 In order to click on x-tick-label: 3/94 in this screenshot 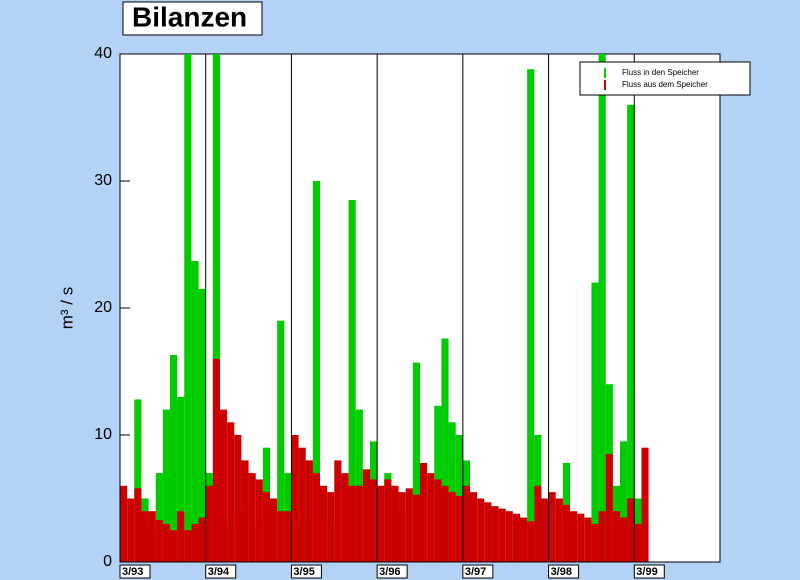, I will do `click(219, 572)`.